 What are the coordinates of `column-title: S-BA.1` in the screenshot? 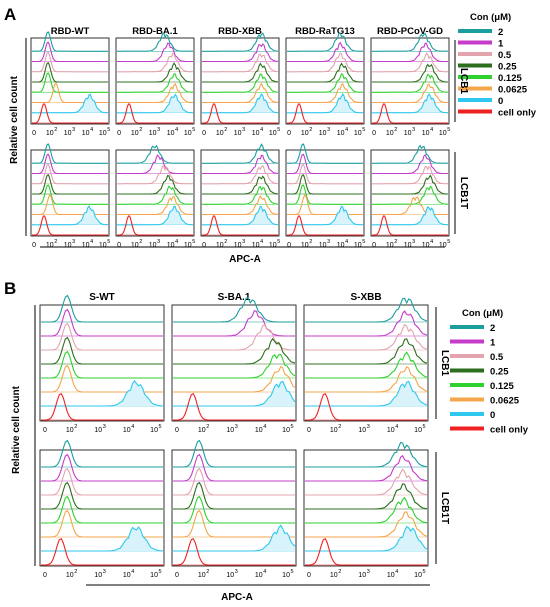 It's located at (234, 297).